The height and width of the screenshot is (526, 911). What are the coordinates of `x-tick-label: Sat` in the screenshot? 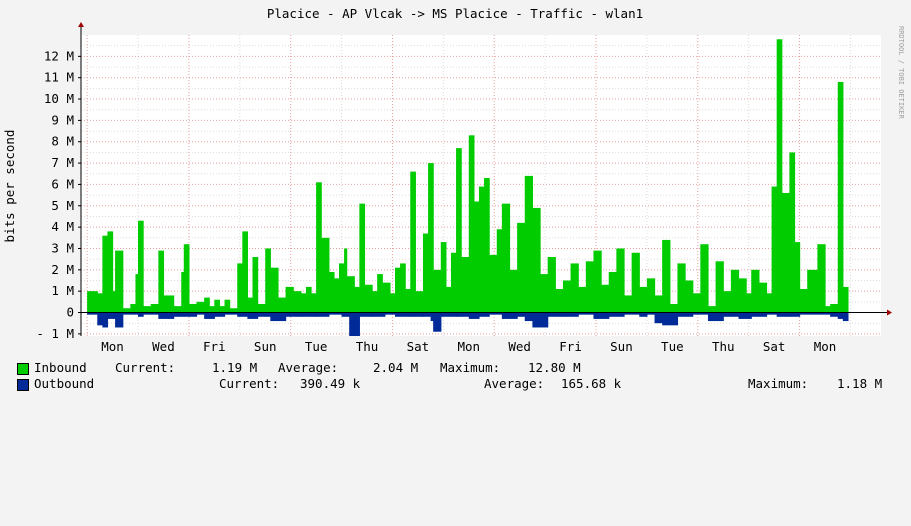 It's located at (418, 346).